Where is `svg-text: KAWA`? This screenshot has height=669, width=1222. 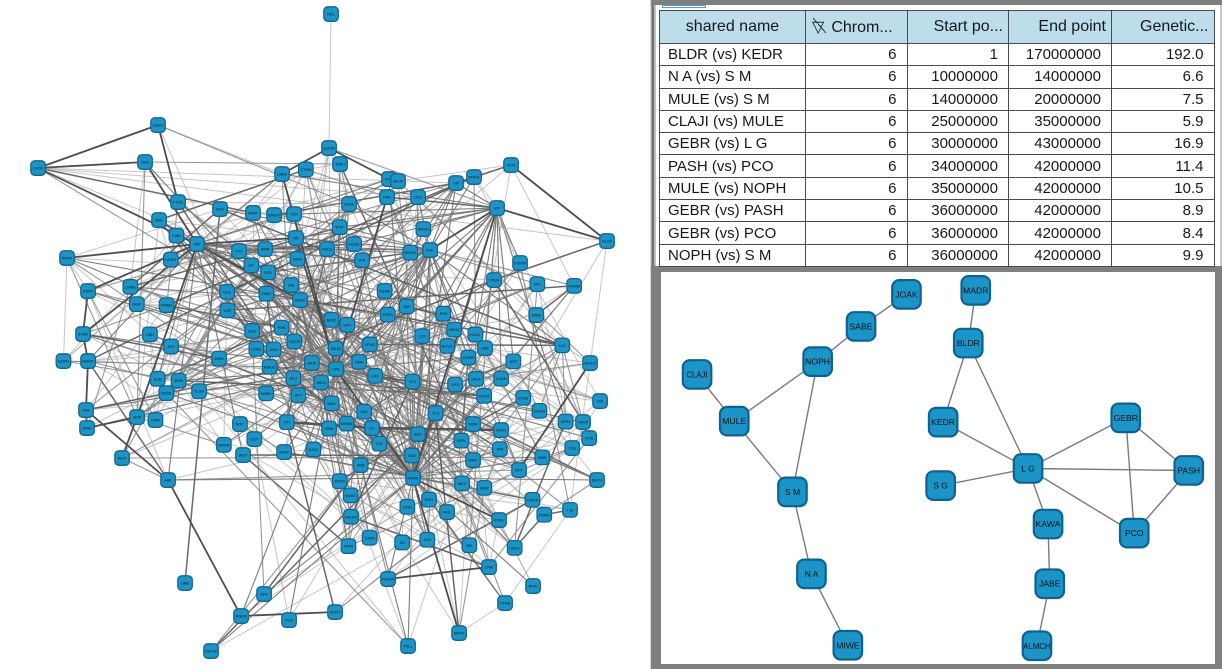 svg-text: KAWA is located at coordinates (1048, 524).